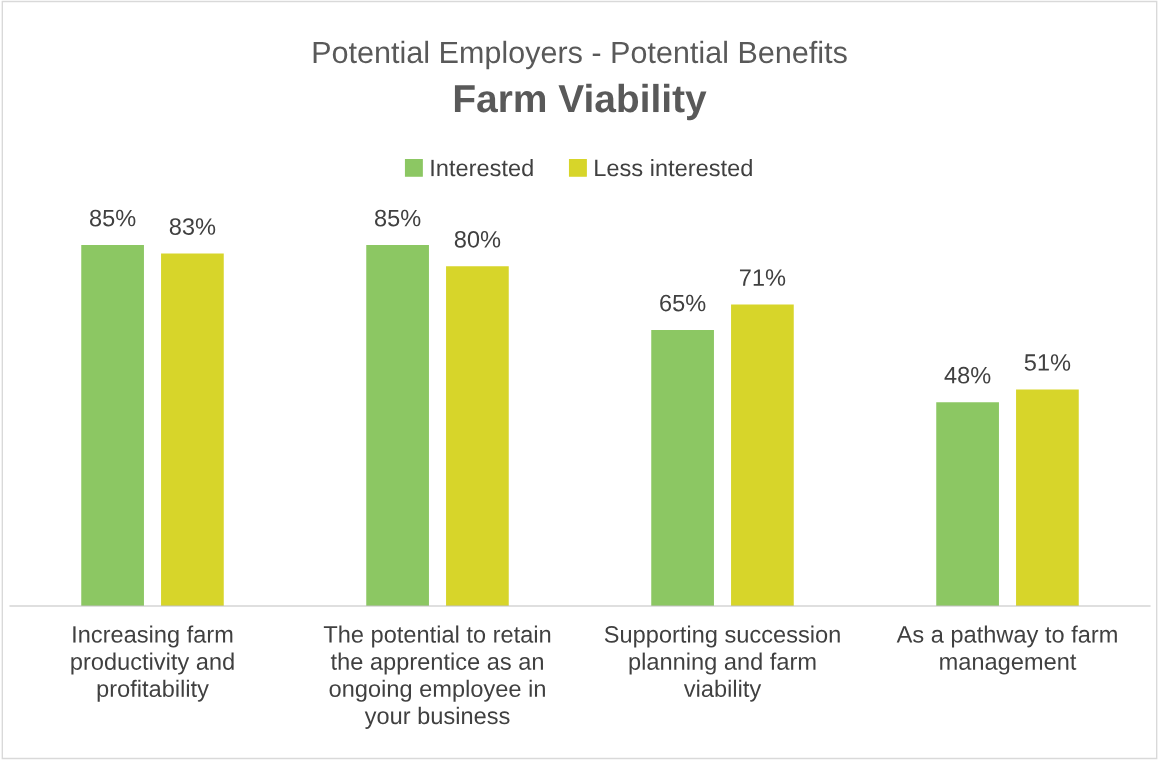  I want to click on data-label: 71%, so click(762, 277).